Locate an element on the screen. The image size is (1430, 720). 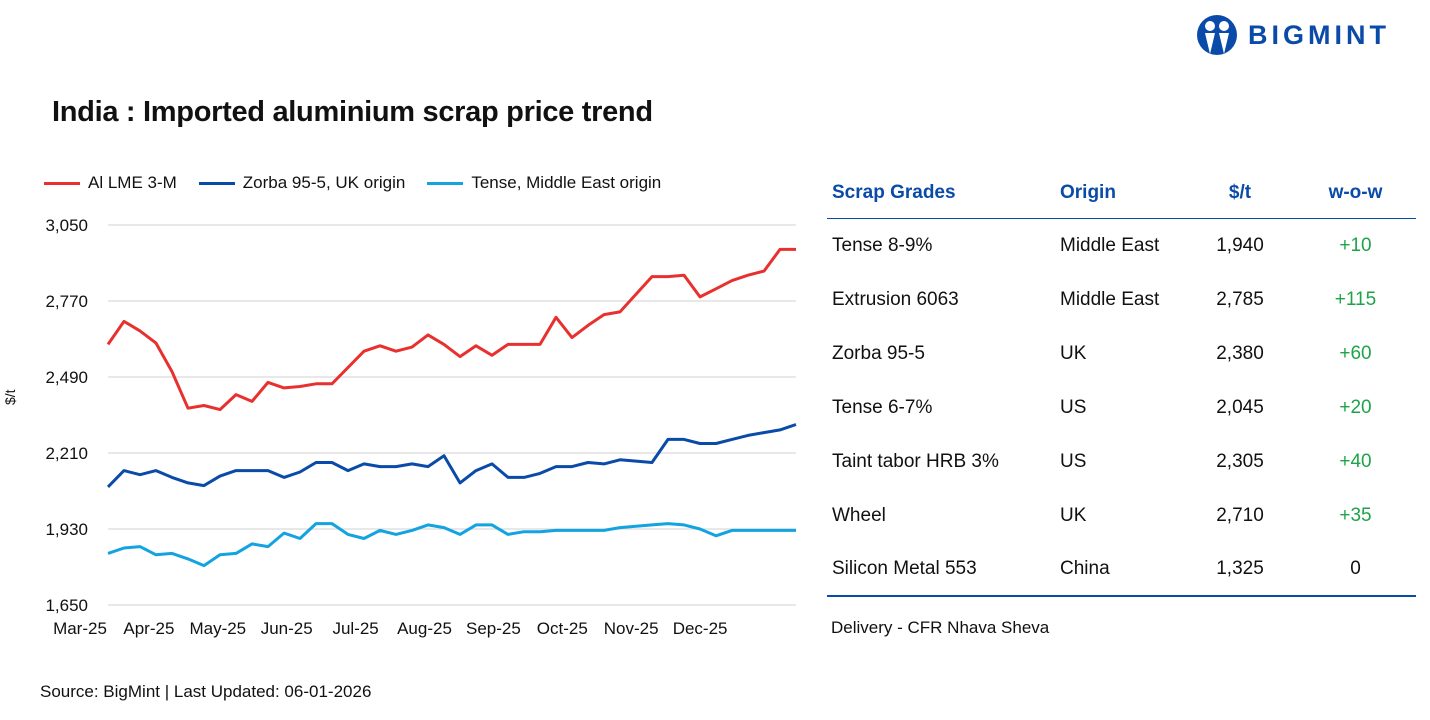
y-tick-label: 2,210 is located at coordinates (66, 453).